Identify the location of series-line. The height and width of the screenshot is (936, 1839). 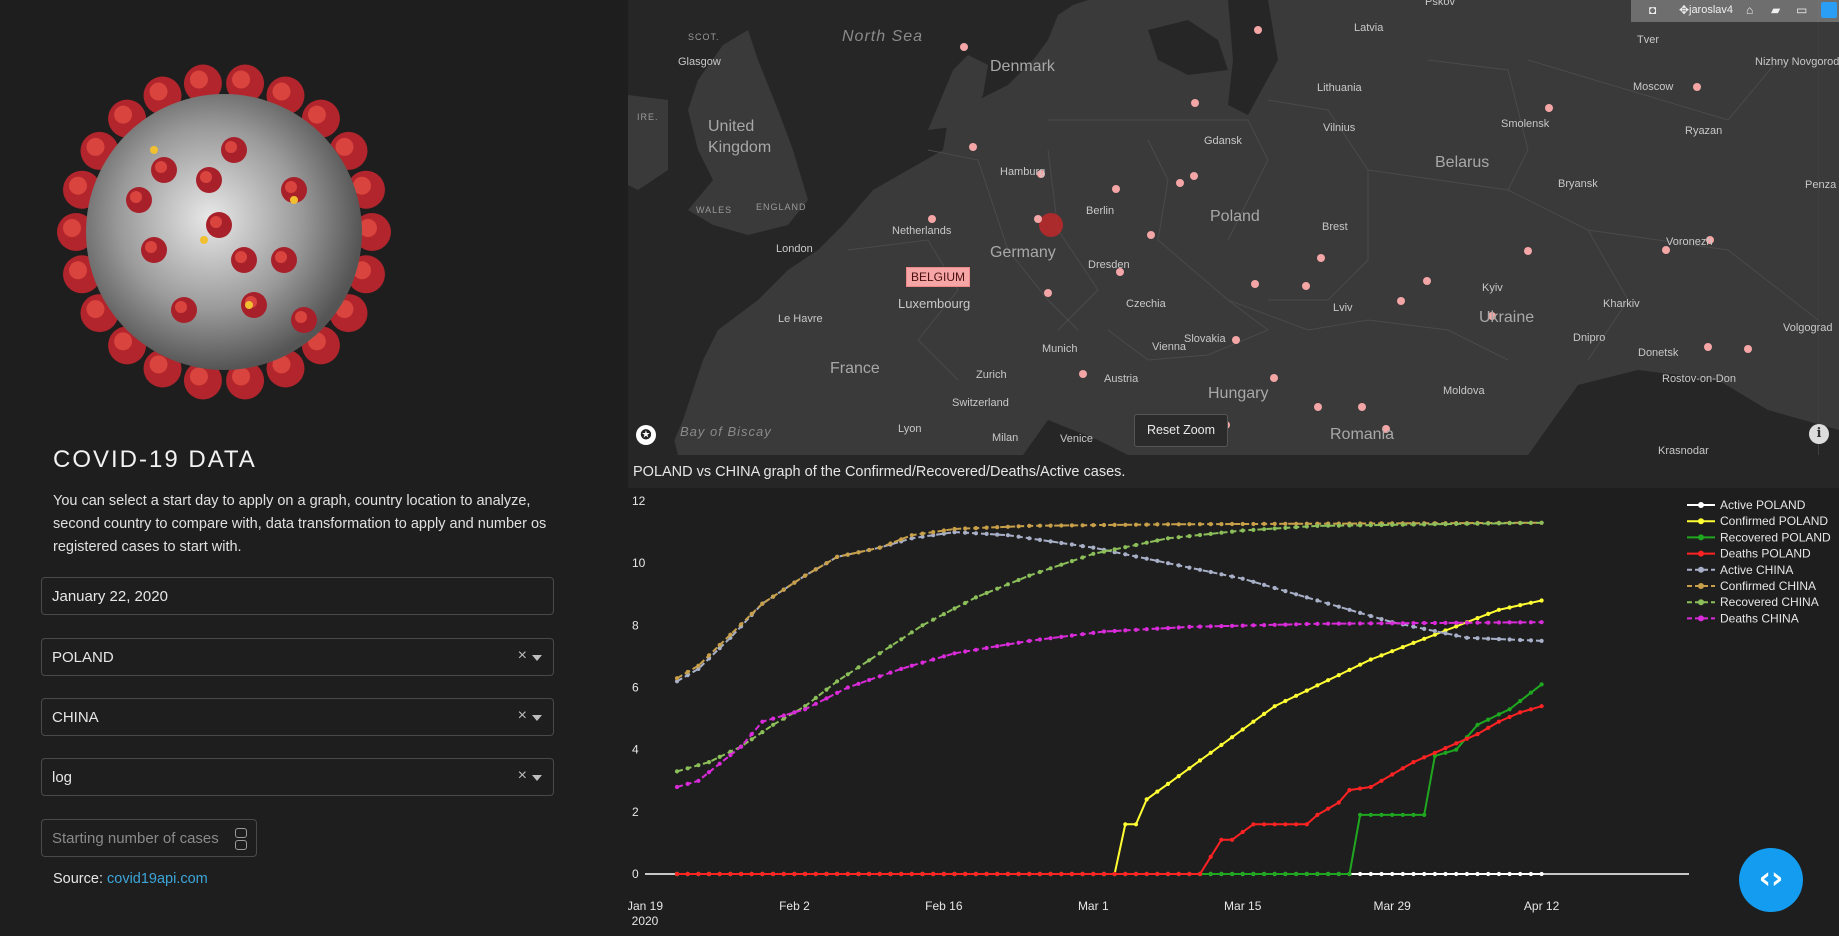
(1109, 600).